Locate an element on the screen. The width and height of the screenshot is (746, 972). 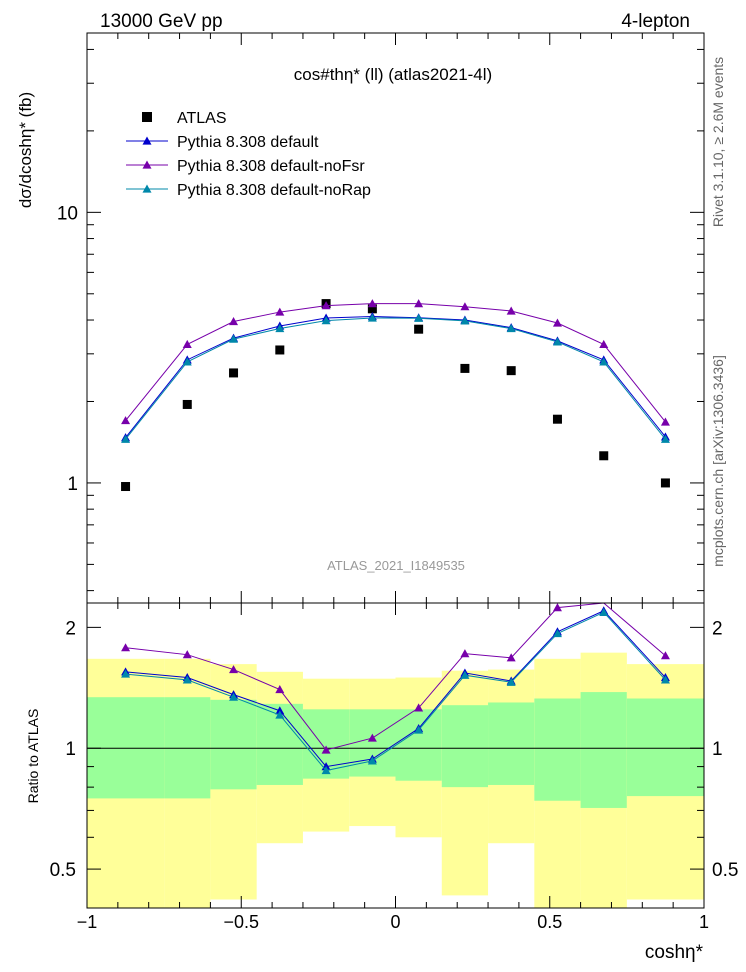
y-axis-title: dσ/dcoshη* (fb) is located at coordinates (25, 150).